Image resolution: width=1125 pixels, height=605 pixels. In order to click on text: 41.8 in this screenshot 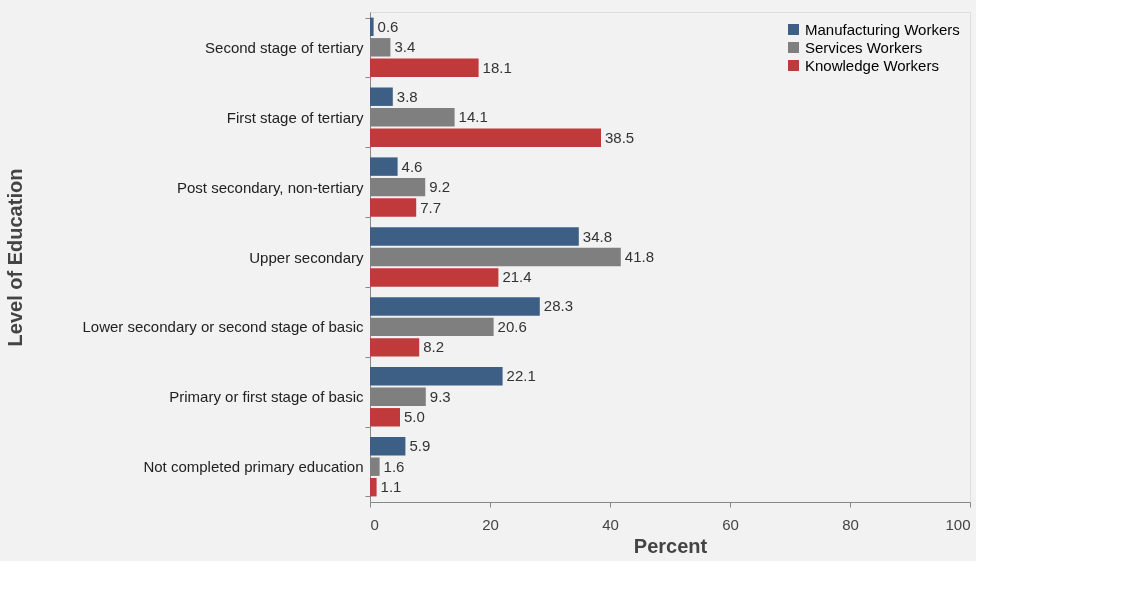, I will do `click(639, 256)`.